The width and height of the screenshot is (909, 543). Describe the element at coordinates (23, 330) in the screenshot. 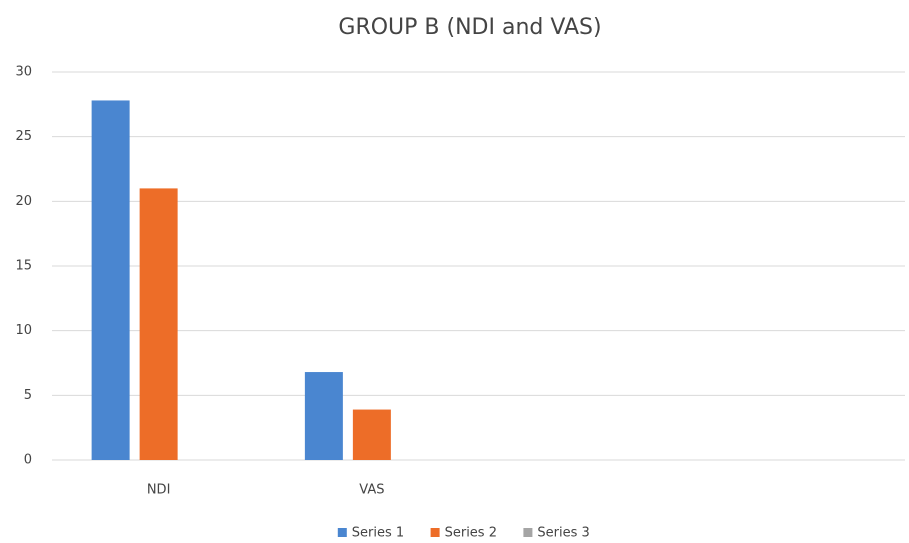

I see `y-tick-label: 10` at that location.